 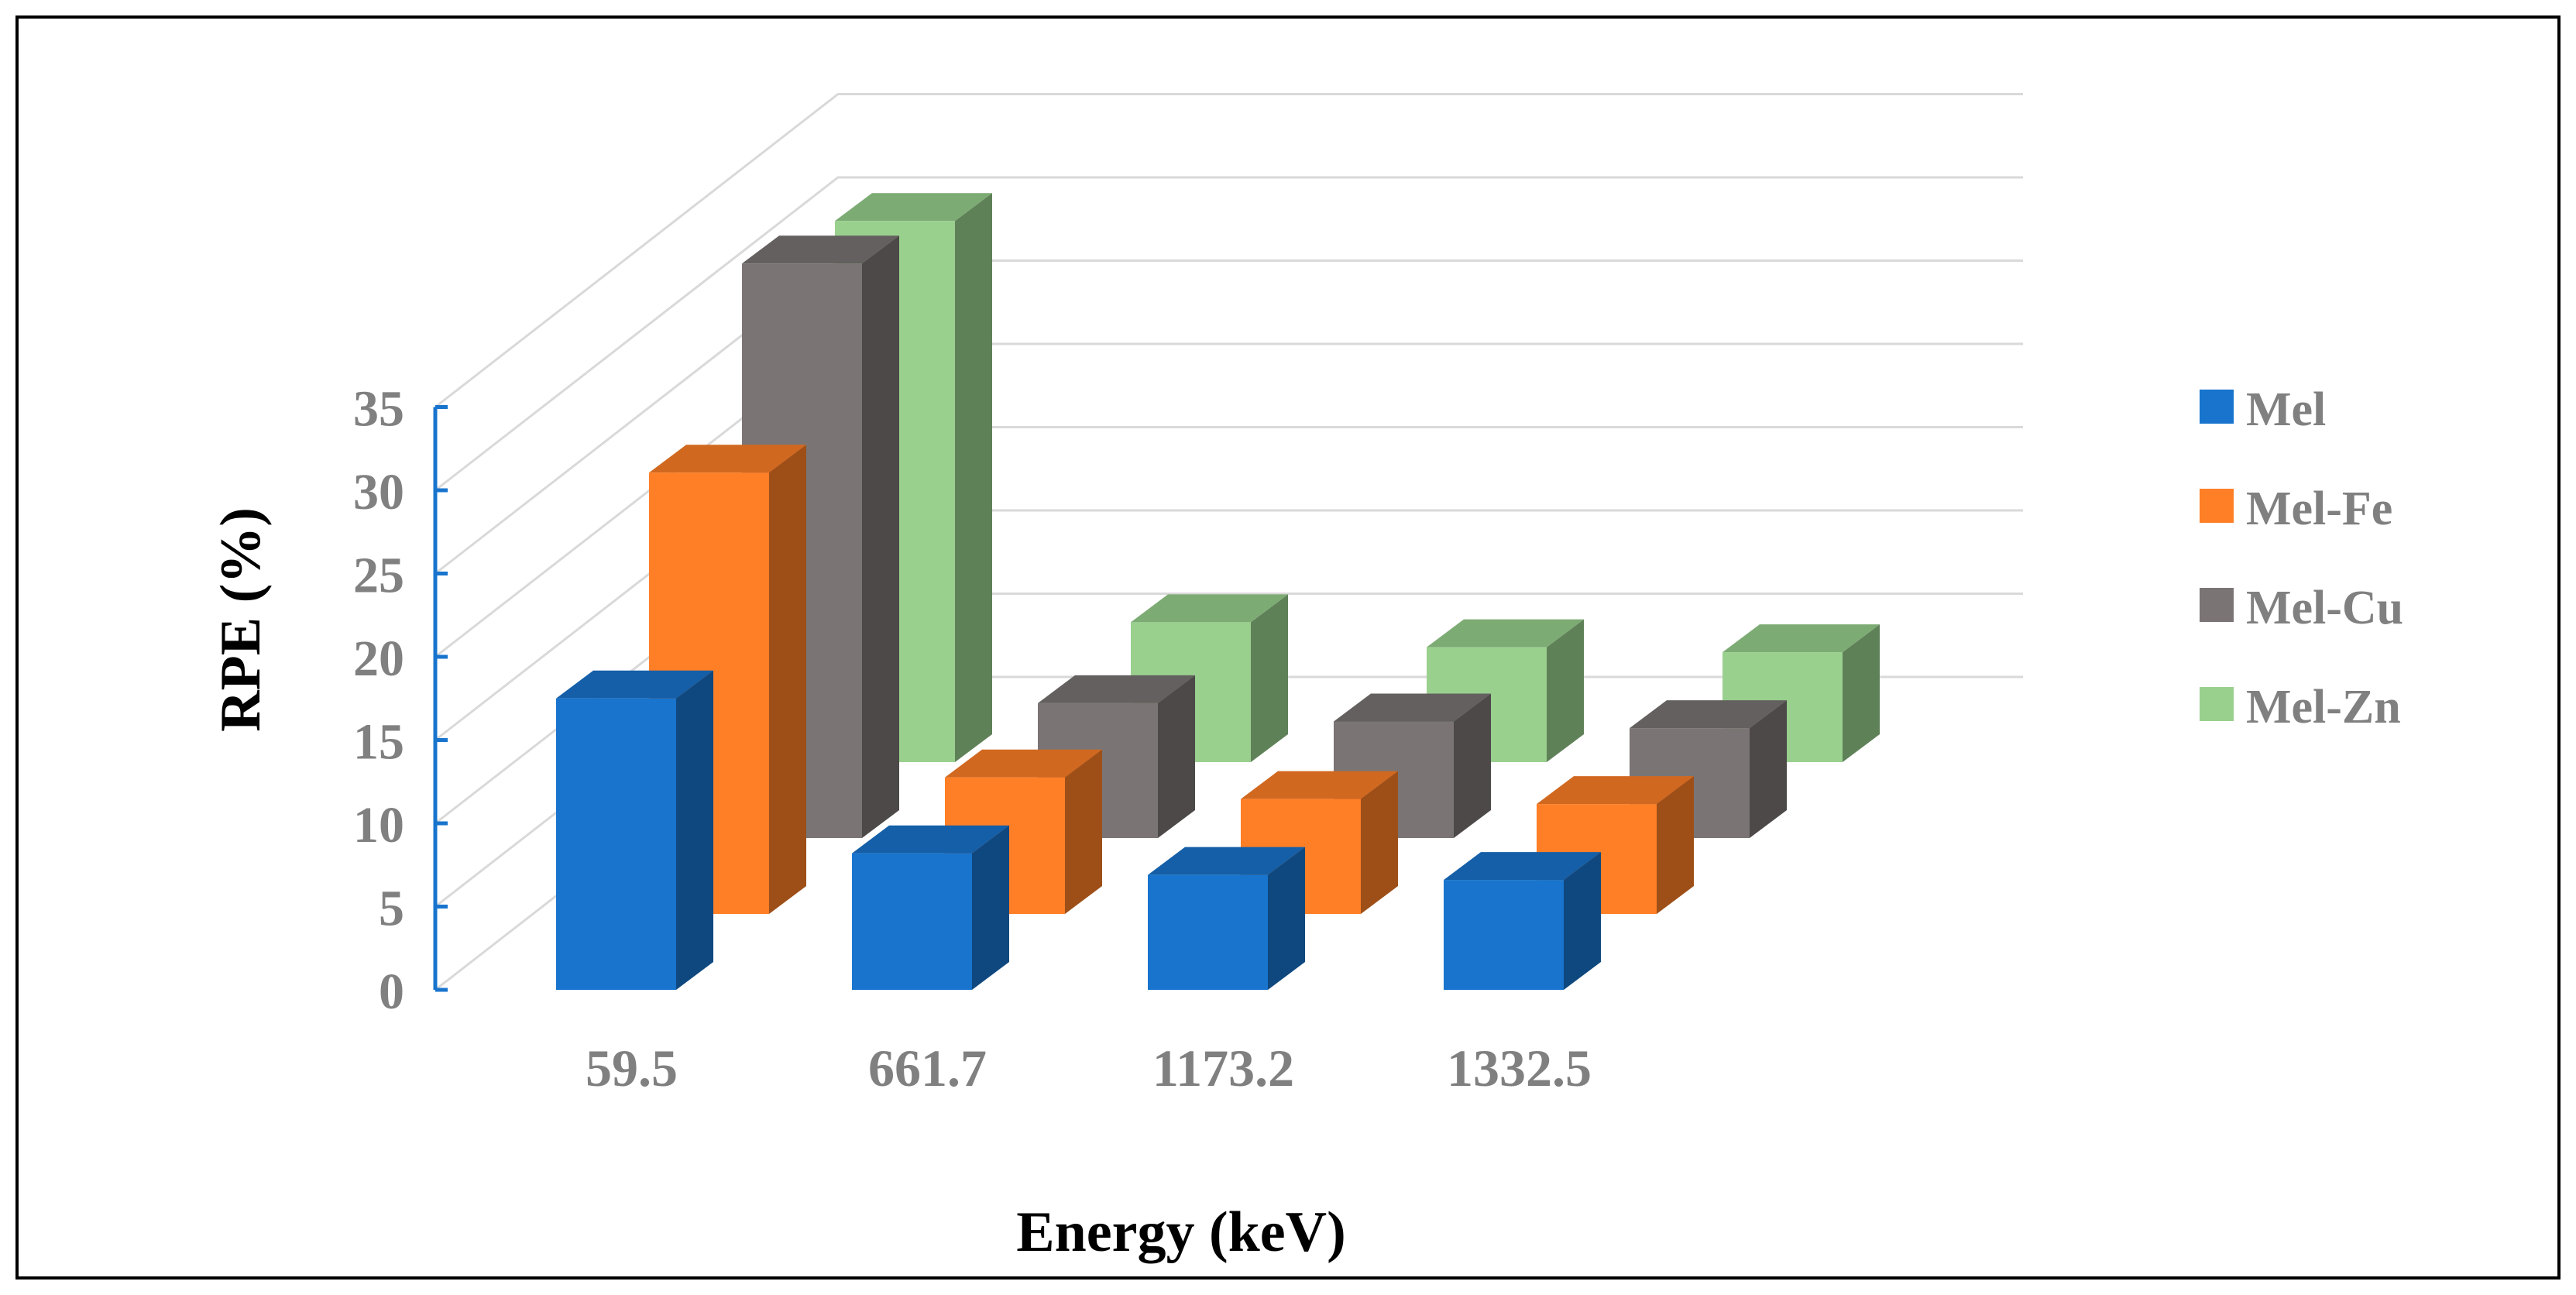 I want to click on y-axis-title: RPE (%), so click(x=241, y=620).